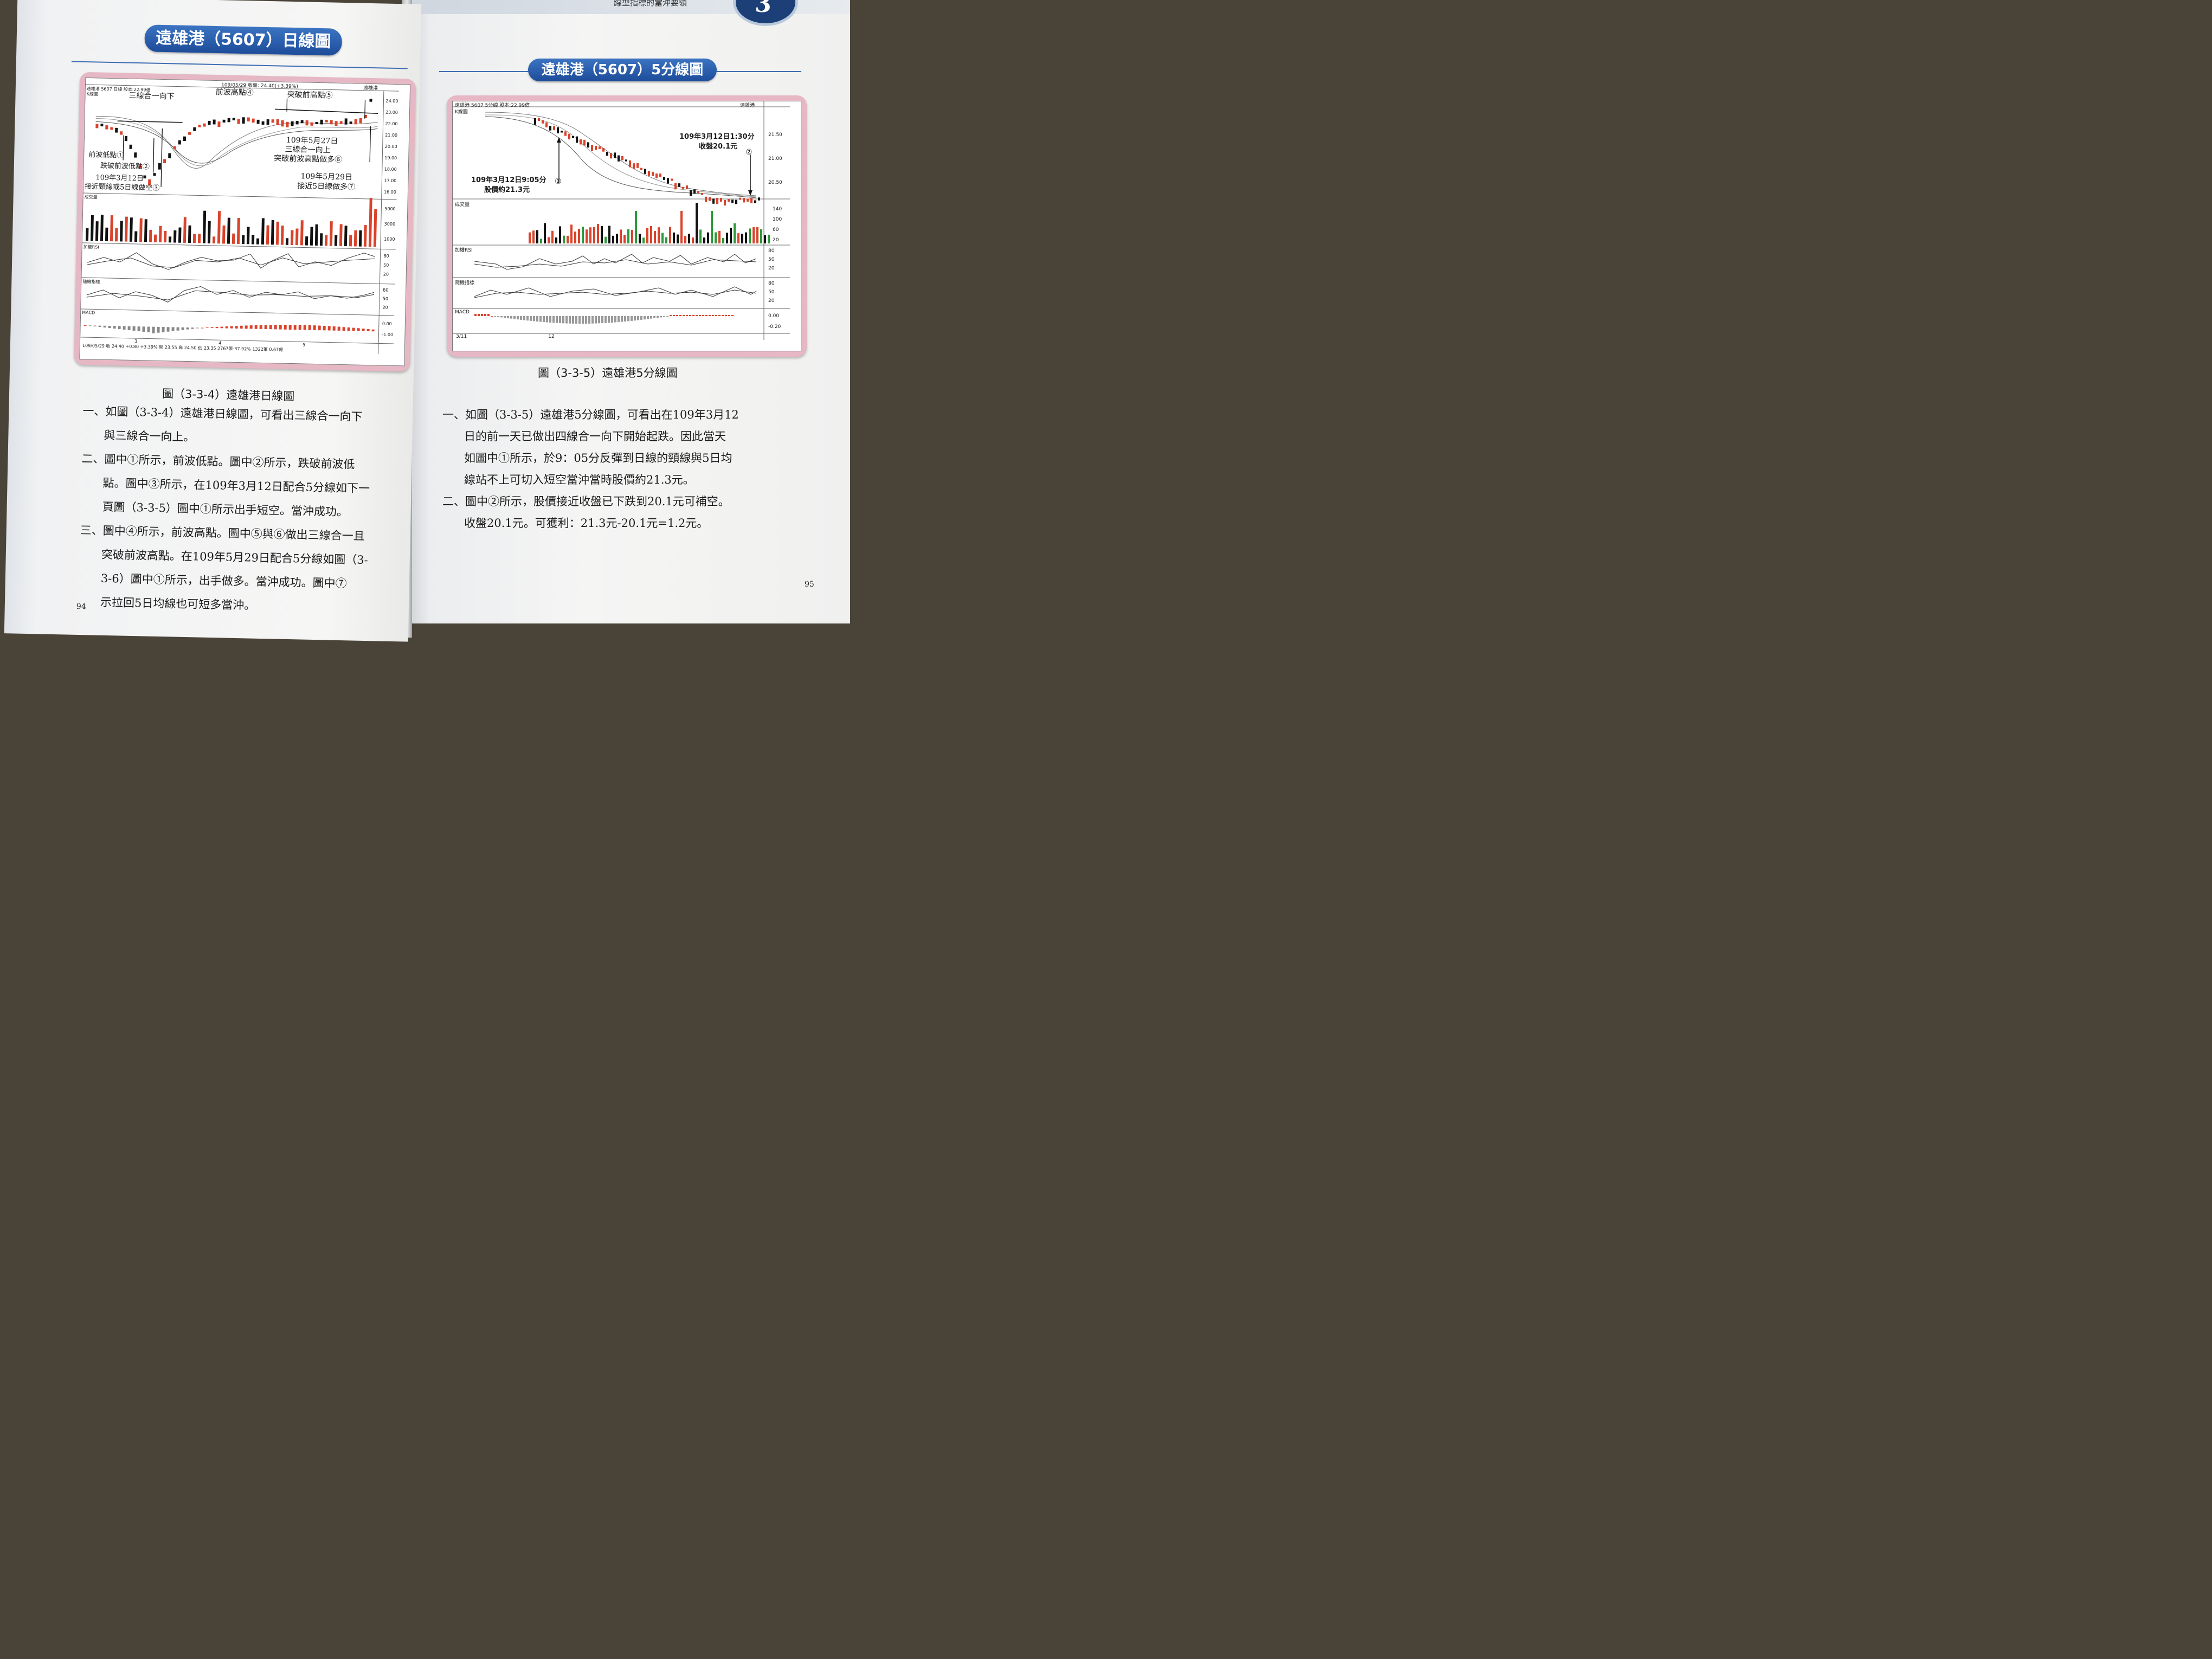  I want to click on tick-label: 0.00, so click(774, 316).